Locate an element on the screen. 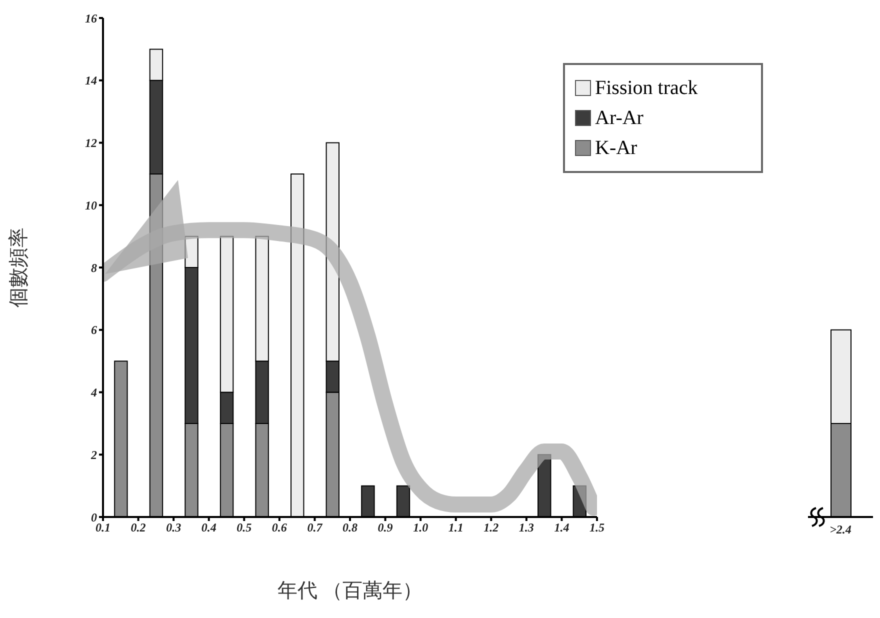 The width and height of the screenshot is (880, 618). legend-label: K-Ar is located at coordinates (616, 148).